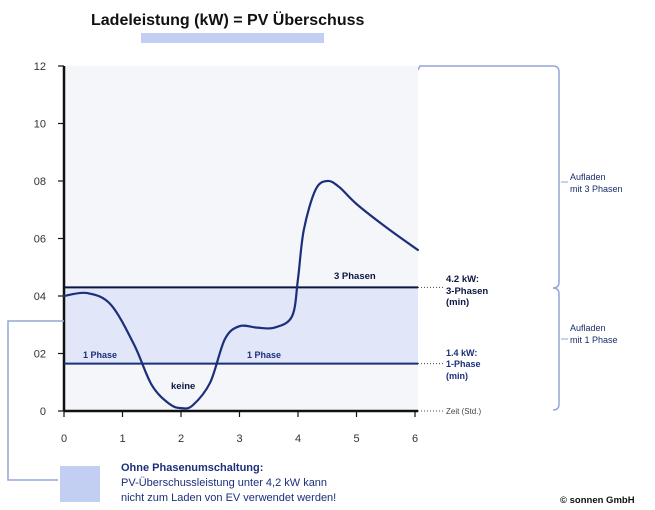 This screenshot has width=655, height=510. Describe the element at coordinates (183, 386) in the screenshot. I see `label-keine: keine` at that location.